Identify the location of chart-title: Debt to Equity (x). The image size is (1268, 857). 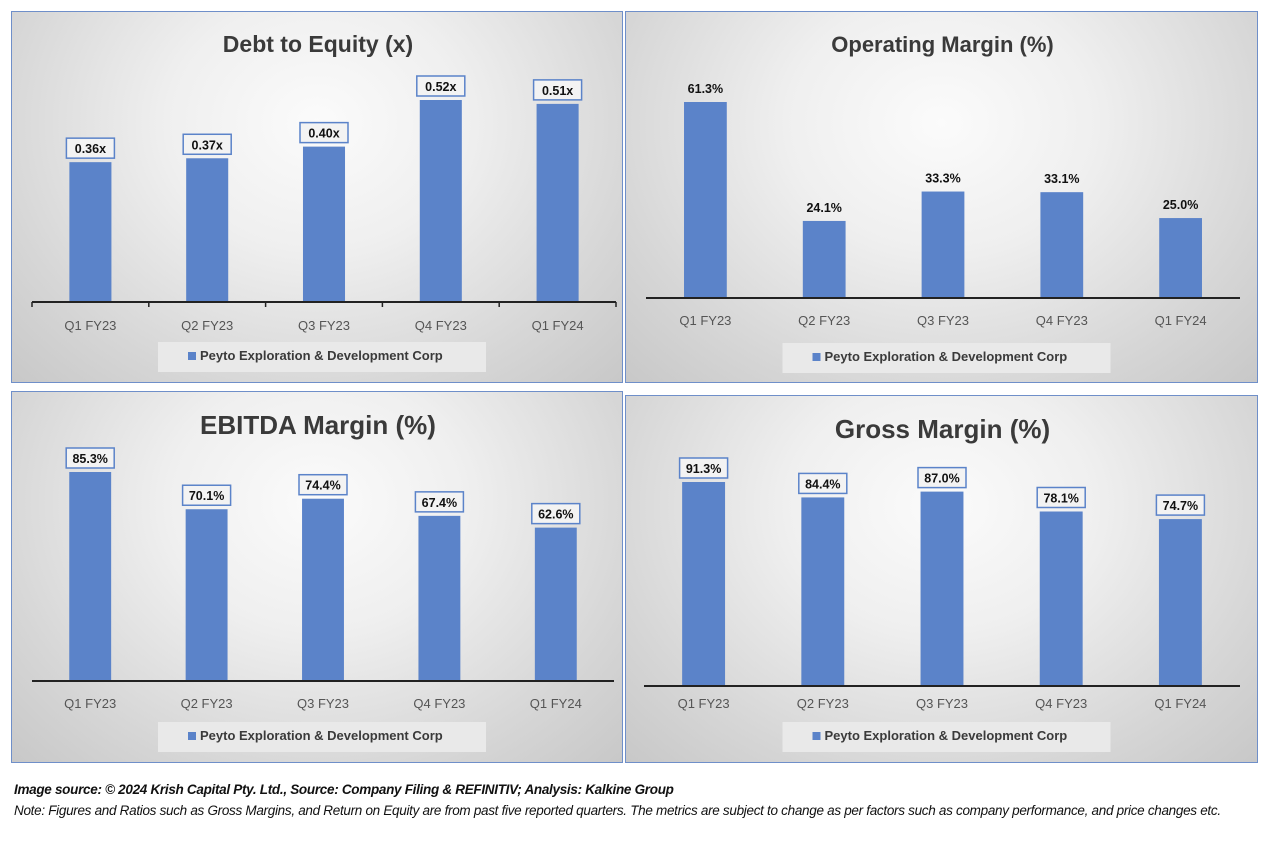
(318, 44).